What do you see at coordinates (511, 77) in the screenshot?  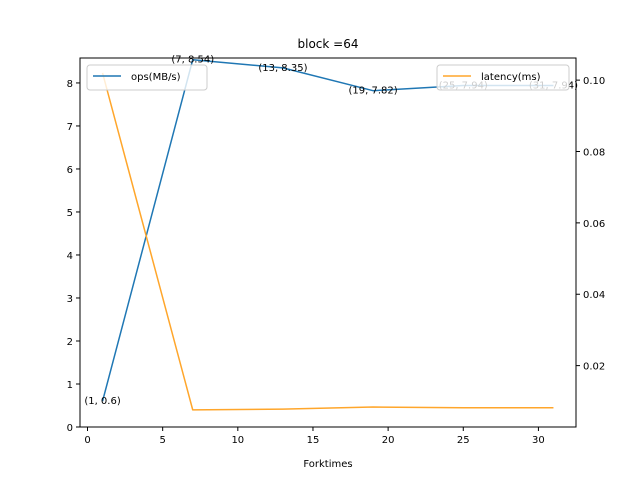 I see `legend-label-latency: latency(ms)` at bounding box center [511, 77].